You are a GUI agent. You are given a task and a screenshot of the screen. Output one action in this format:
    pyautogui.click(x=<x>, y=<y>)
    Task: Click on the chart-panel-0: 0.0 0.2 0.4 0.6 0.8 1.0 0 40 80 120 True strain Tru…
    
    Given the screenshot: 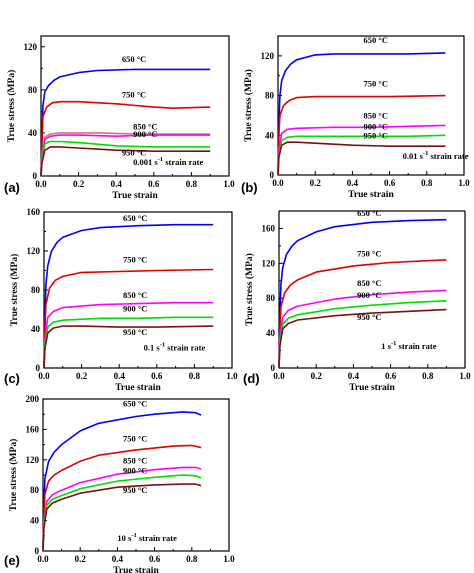 What is the action you would take?
    pyautogui.click(x=119, y=118)
    